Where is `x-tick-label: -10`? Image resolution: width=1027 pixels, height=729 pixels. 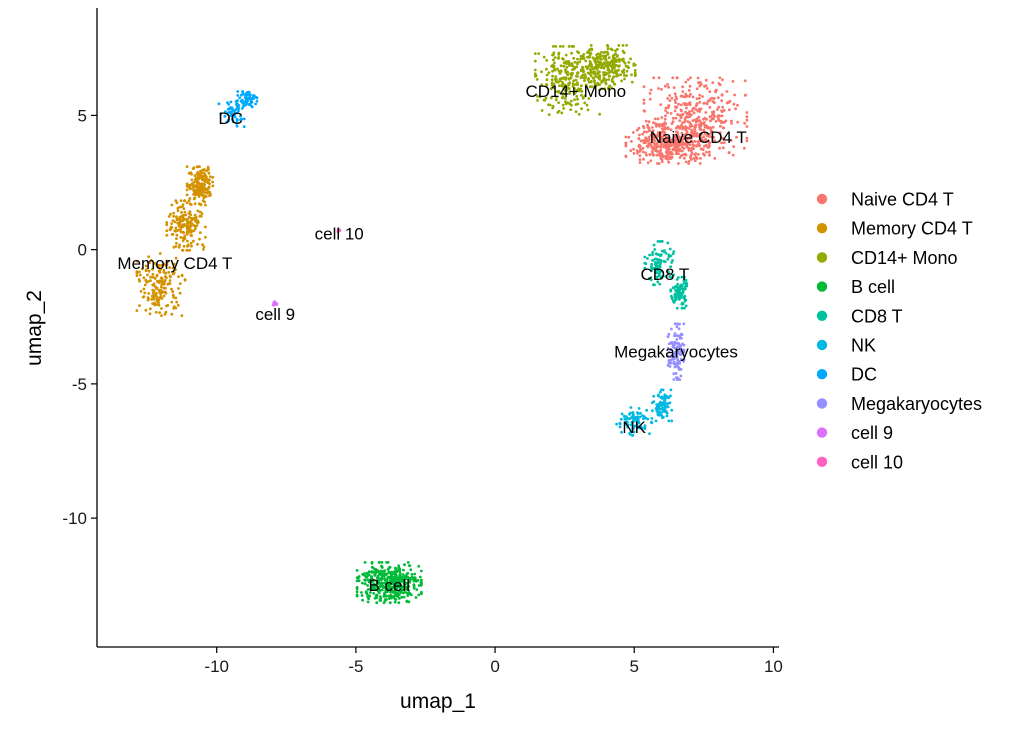 x-tick-label: -10 is located at coordinates (216, 666).